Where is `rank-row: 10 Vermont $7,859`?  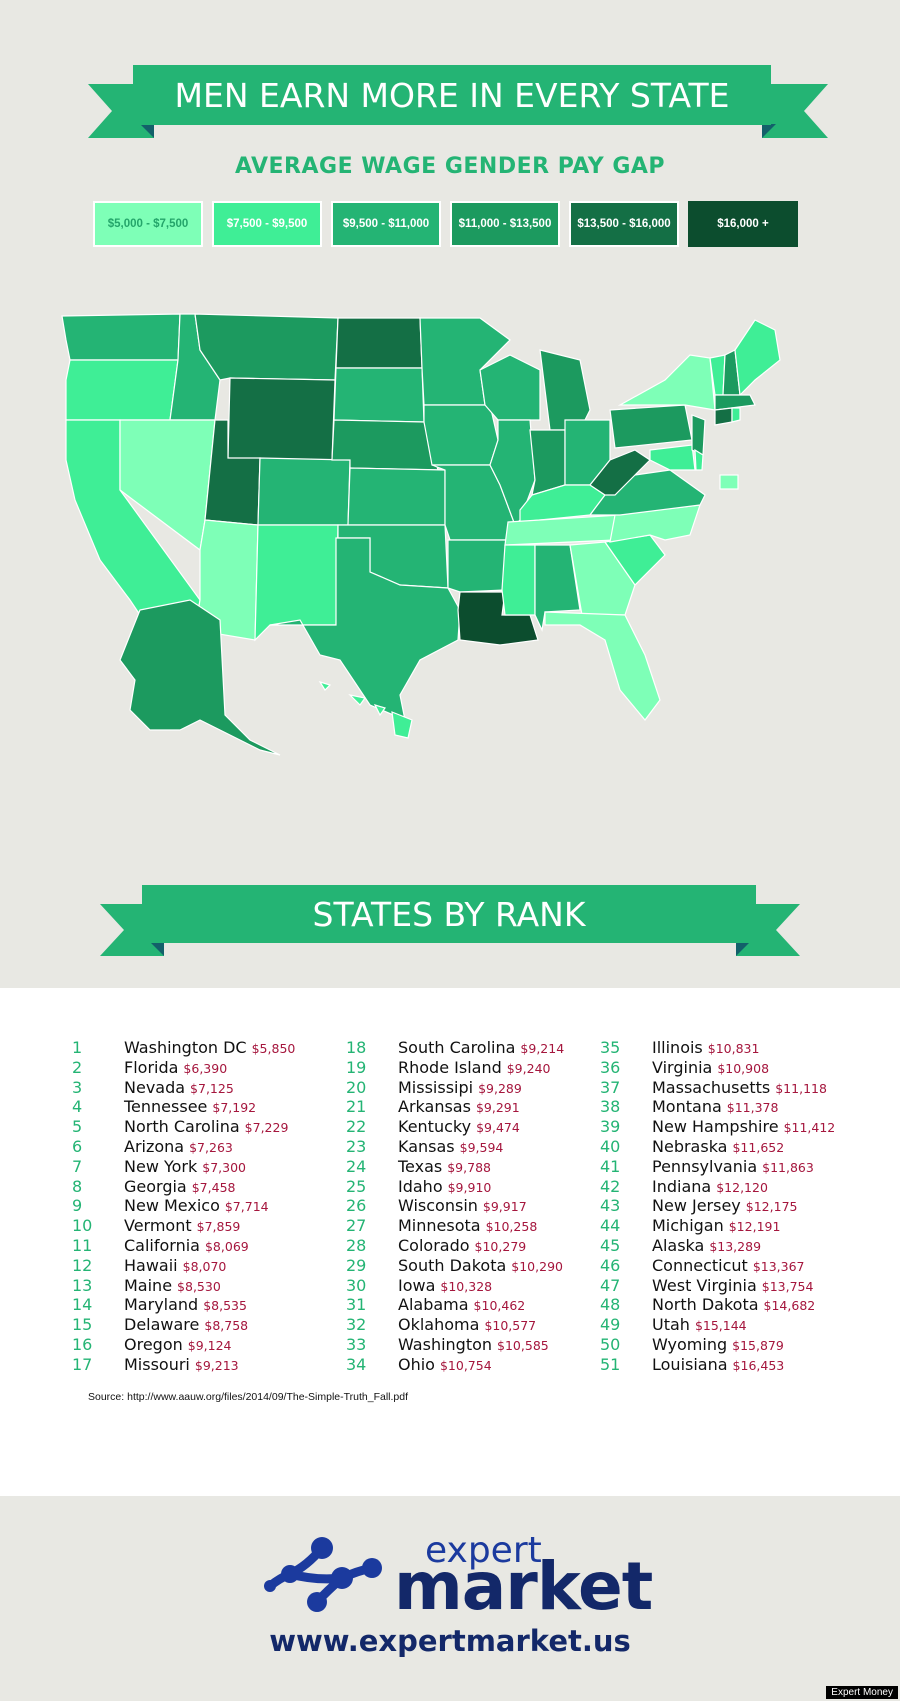 rank-row: 10 Vermont $7,859 is located at coordinates (183, 1226).